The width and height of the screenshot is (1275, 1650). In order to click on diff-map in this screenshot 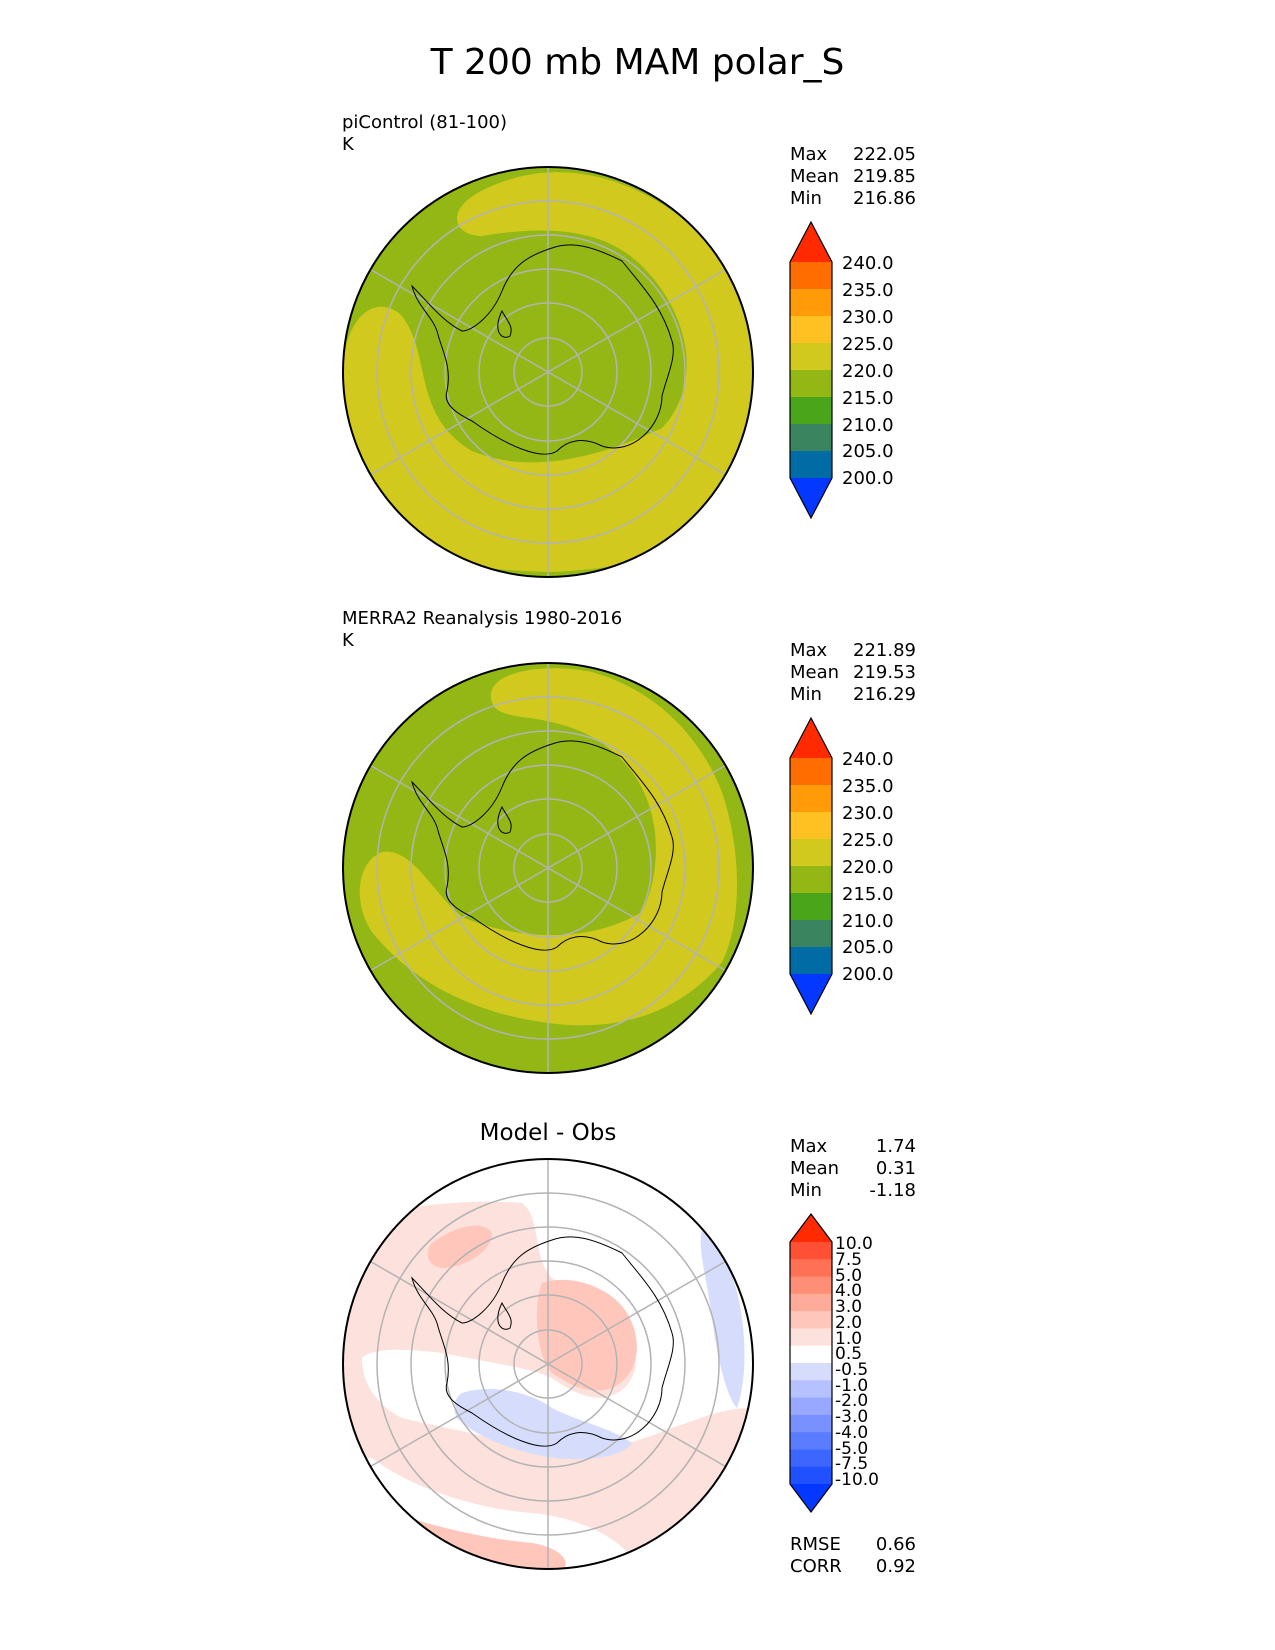, I will do `click(548, 1364)`.